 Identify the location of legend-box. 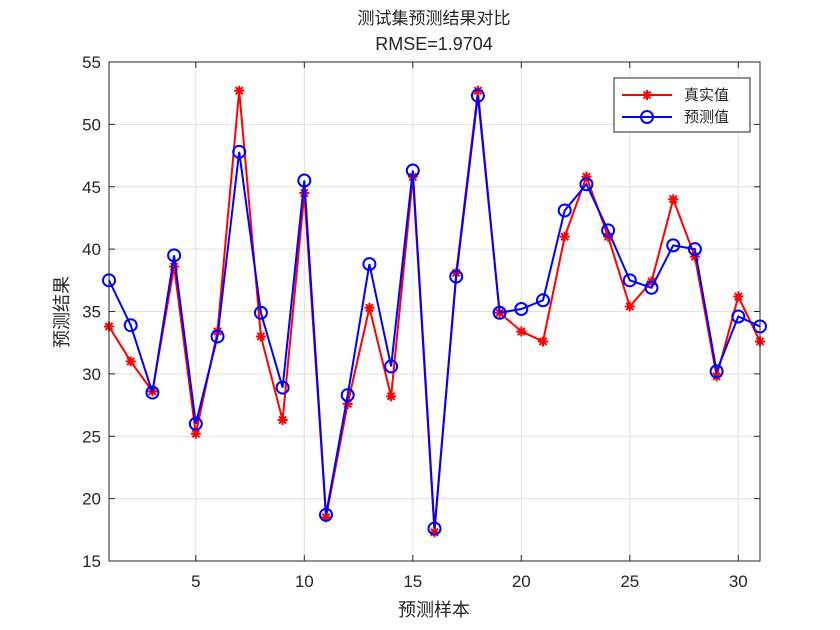
(682, 105).